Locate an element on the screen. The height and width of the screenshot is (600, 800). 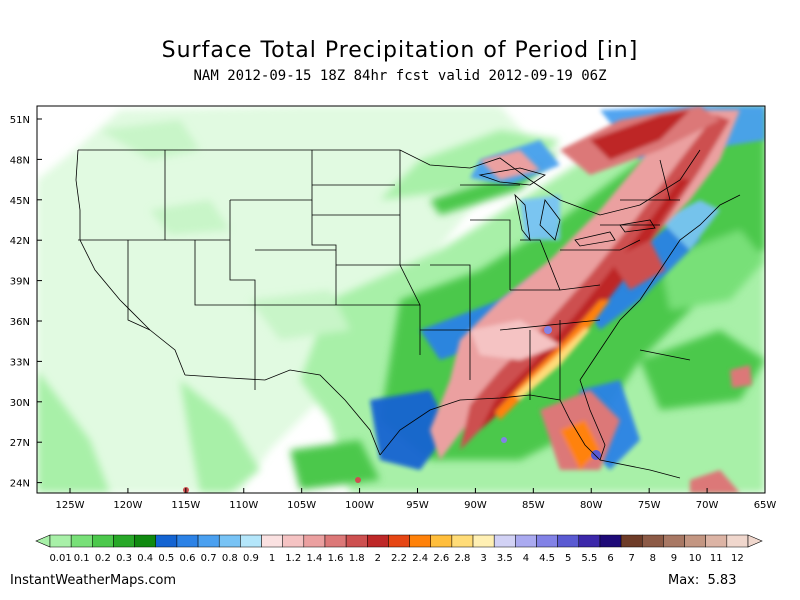
lat-label: 24N is located at coordinates (20, 484).